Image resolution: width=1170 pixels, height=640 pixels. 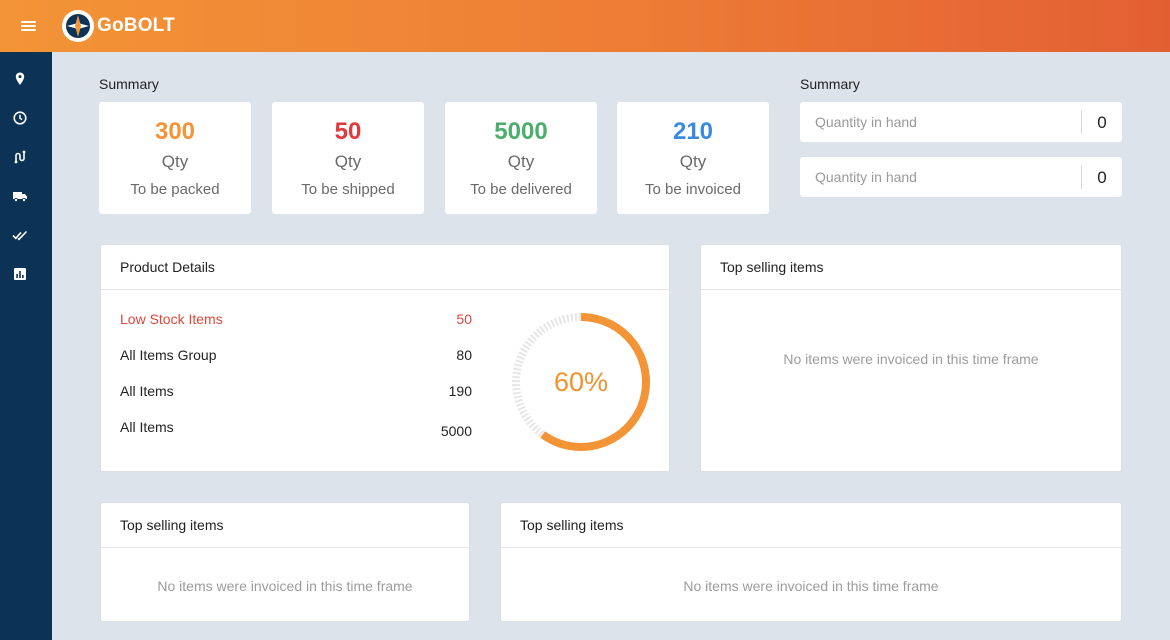 I want to click on brand-logo: GoBOLT, so click(x=118, y=26).